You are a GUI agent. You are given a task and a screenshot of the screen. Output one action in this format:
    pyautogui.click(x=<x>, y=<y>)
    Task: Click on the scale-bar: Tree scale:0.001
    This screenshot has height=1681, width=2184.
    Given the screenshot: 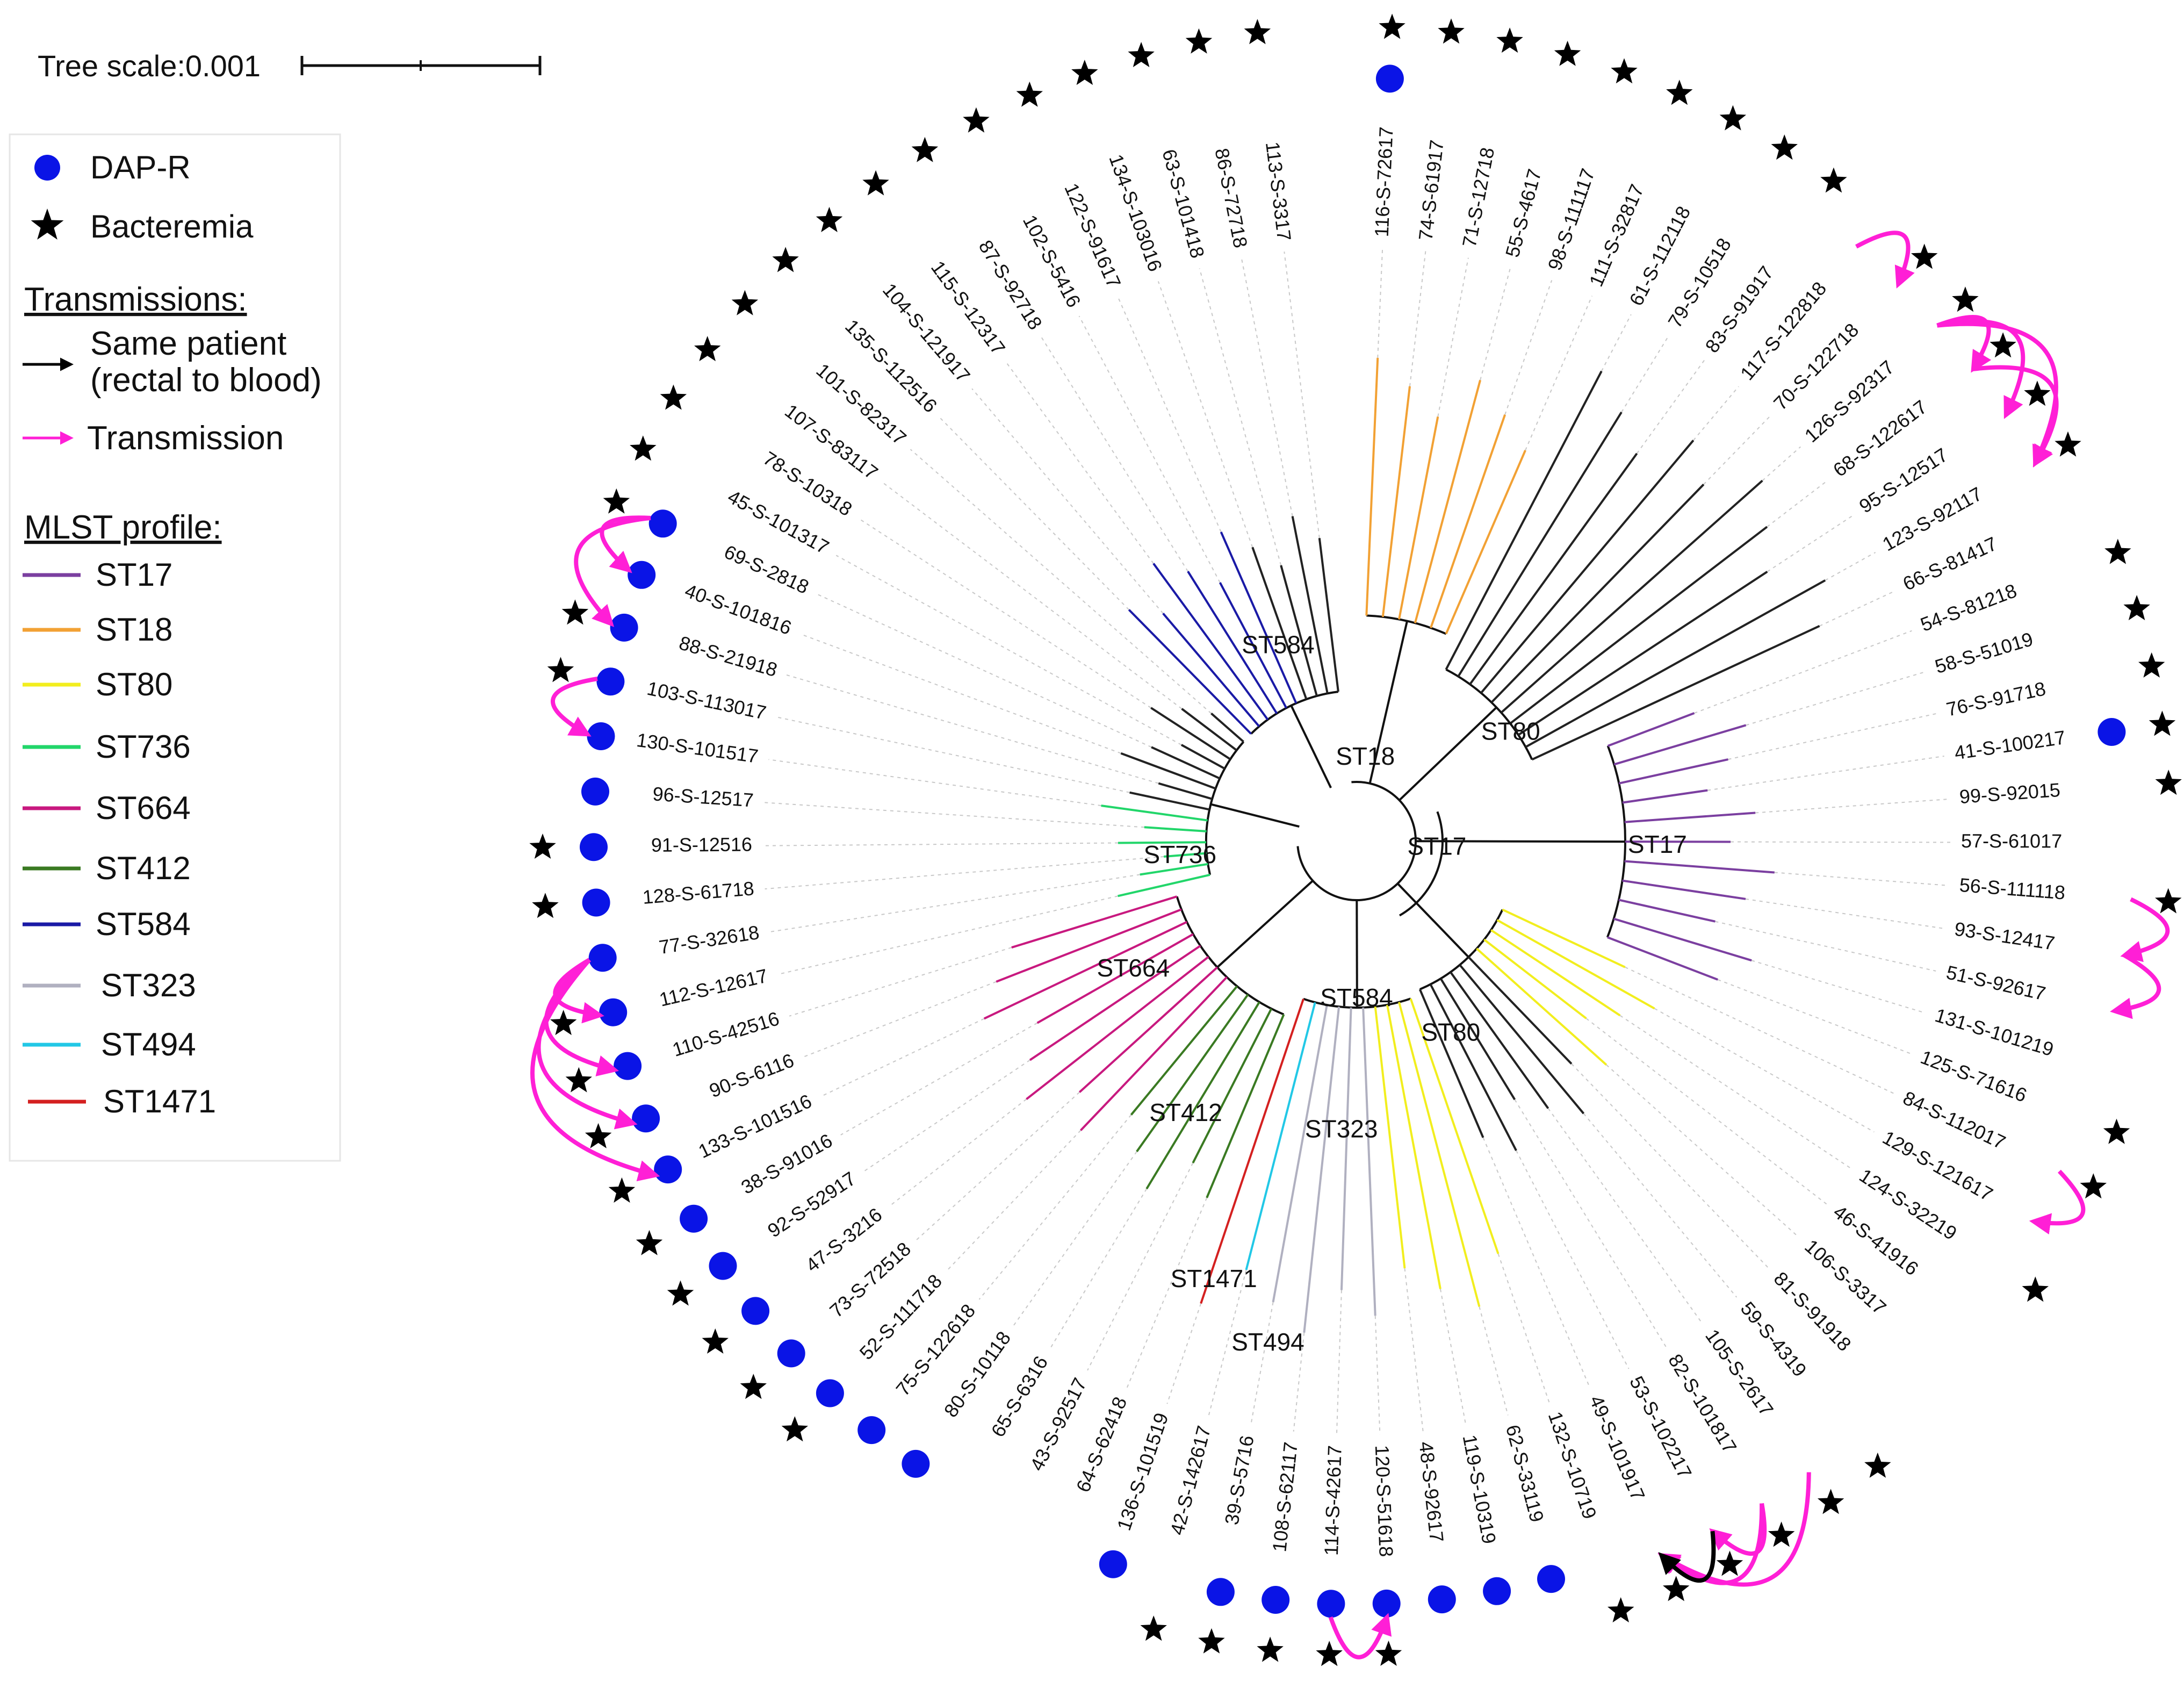 What is the action you would take?
    pyautogui.click(x=290, y=66)
    